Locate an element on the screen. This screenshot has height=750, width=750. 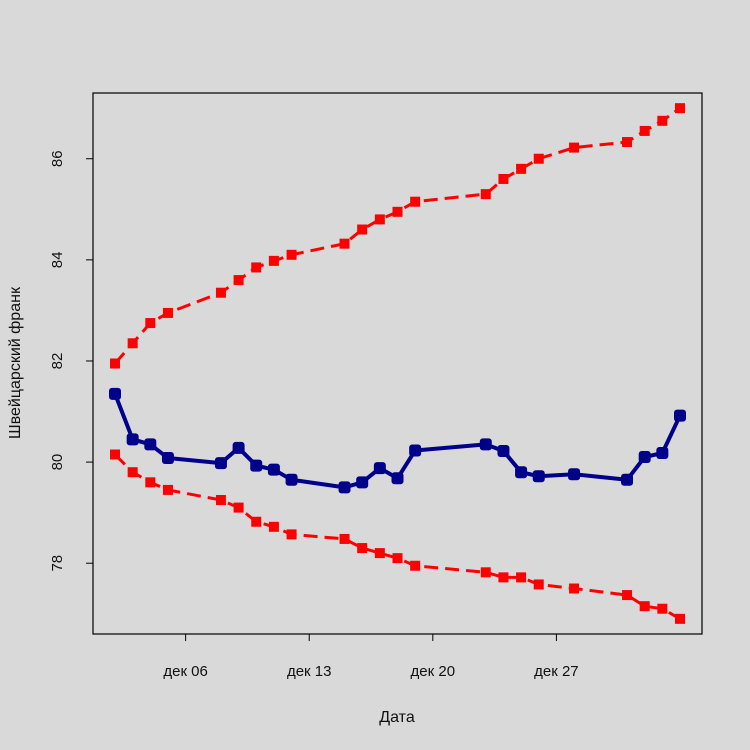
x-tick-label: дек 13 is located at coordinates (309, 671).